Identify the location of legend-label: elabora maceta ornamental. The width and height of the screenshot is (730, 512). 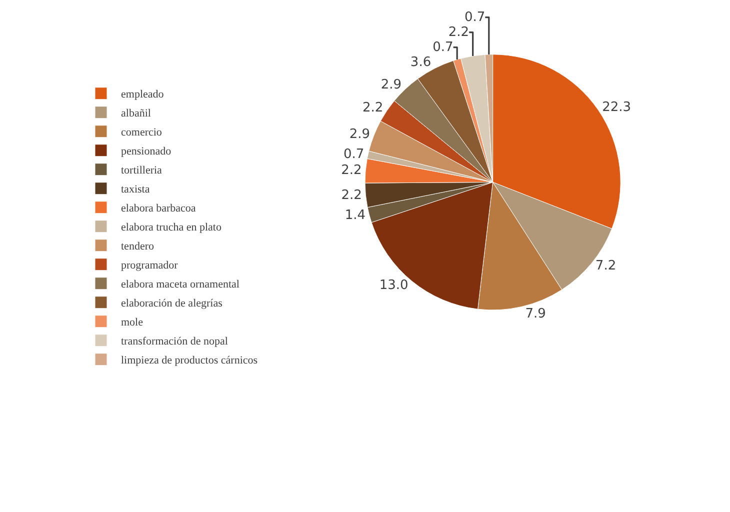
(180, 284).